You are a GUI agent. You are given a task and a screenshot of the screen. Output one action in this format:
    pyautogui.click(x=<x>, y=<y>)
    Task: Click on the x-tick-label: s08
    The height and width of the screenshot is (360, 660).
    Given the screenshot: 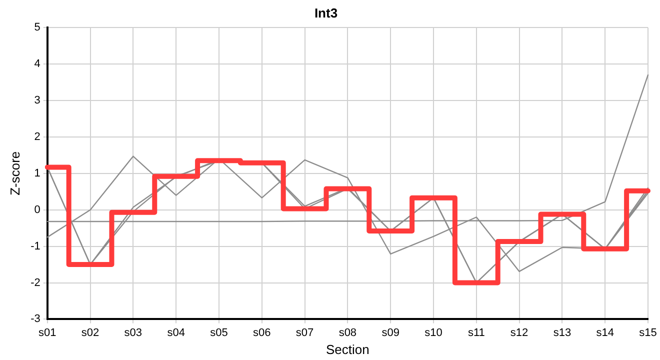 What is the action you would take?
    pyautogui.click(x=347, y=332)
    